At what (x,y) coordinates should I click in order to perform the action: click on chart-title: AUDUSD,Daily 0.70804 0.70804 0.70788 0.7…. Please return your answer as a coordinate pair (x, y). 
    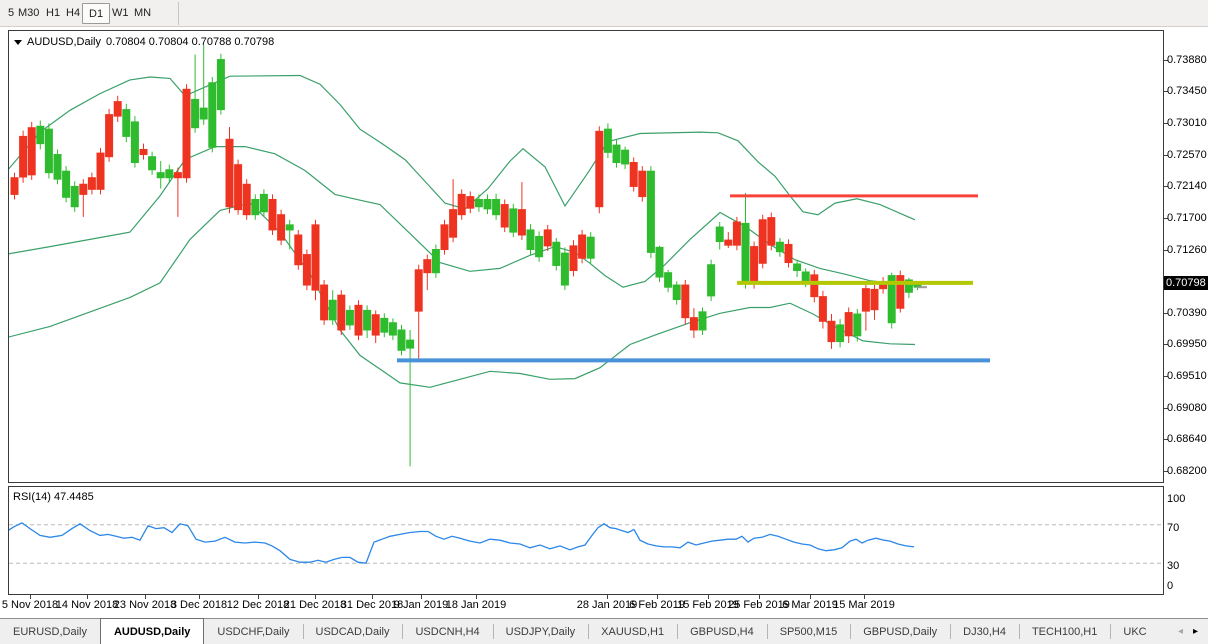
    Looking at the image, I should click on (144, 42).